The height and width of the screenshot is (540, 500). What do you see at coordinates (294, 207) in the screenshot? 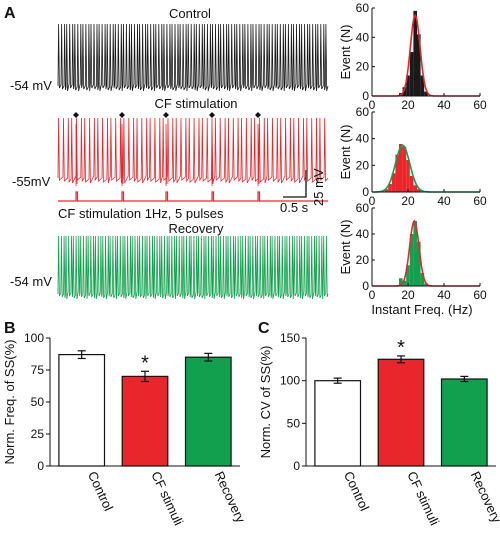
I see `scale-bar-time: 0.5 s` at bounding box center [294, 207].